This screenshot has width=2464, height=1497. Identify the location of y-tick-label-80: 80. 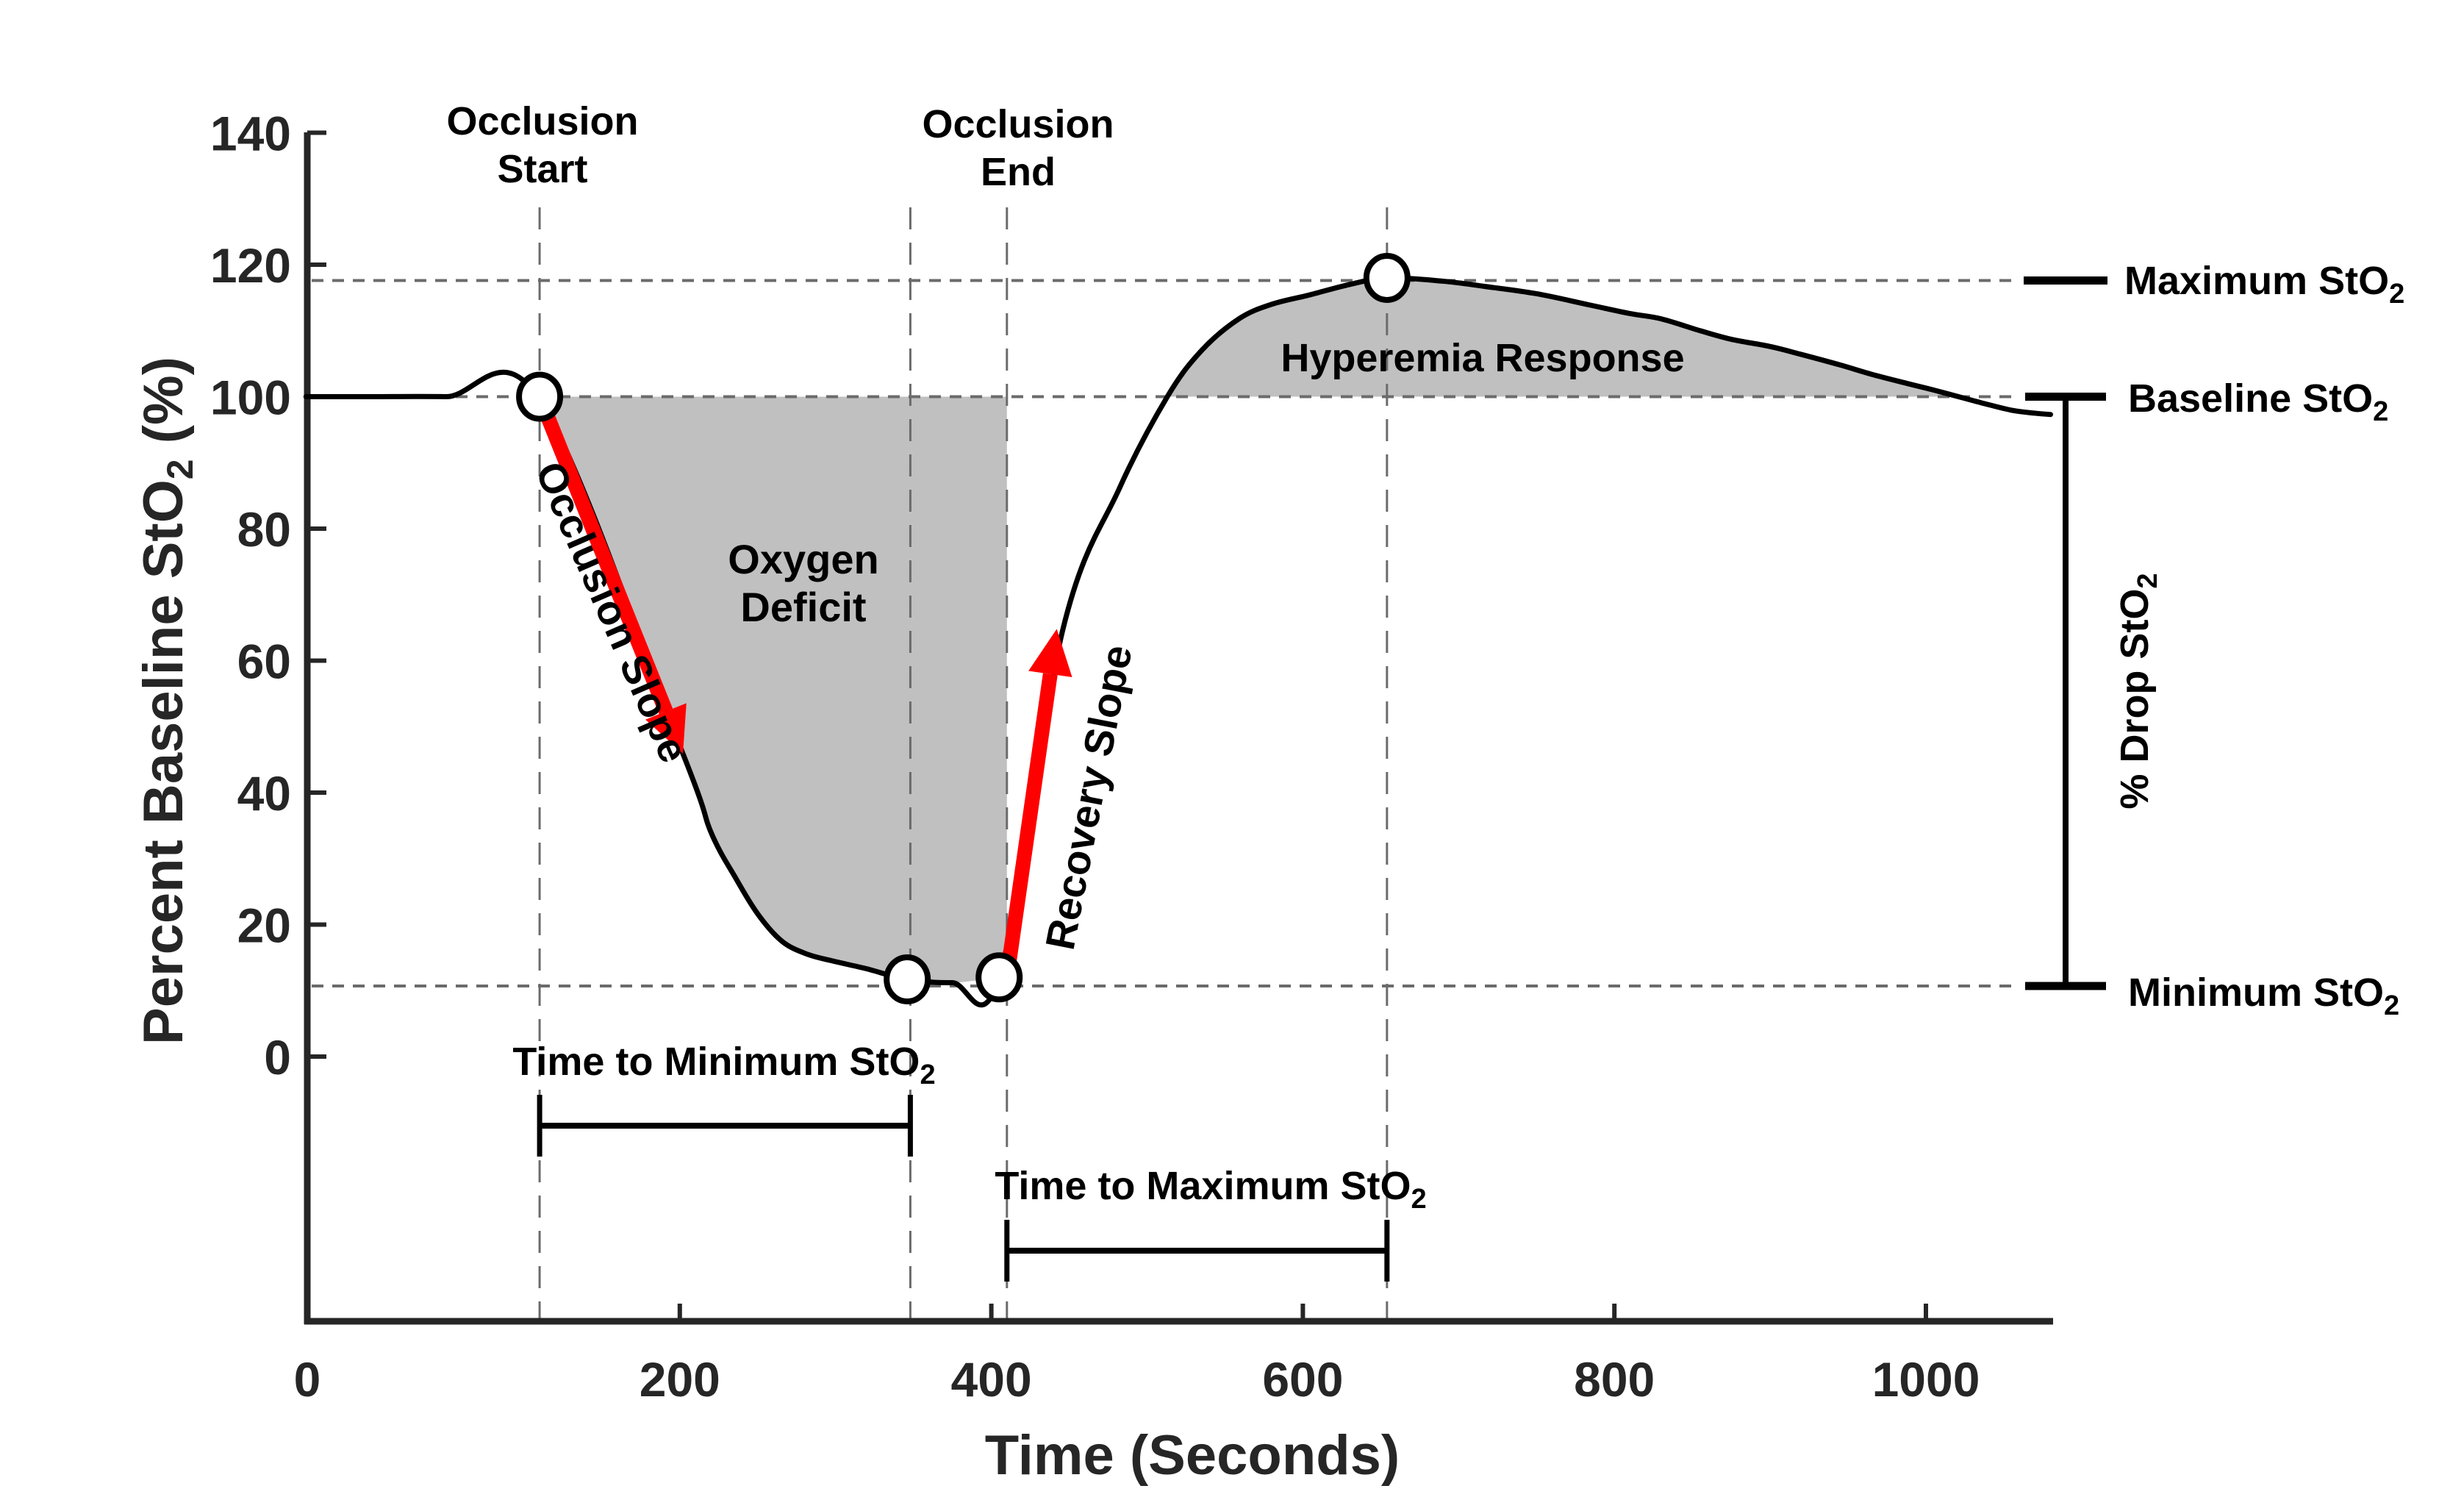
(264, 529).